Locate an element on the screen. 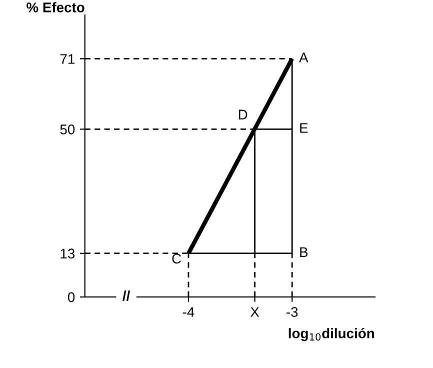  annotation: // is located at coordinates (126, 295).